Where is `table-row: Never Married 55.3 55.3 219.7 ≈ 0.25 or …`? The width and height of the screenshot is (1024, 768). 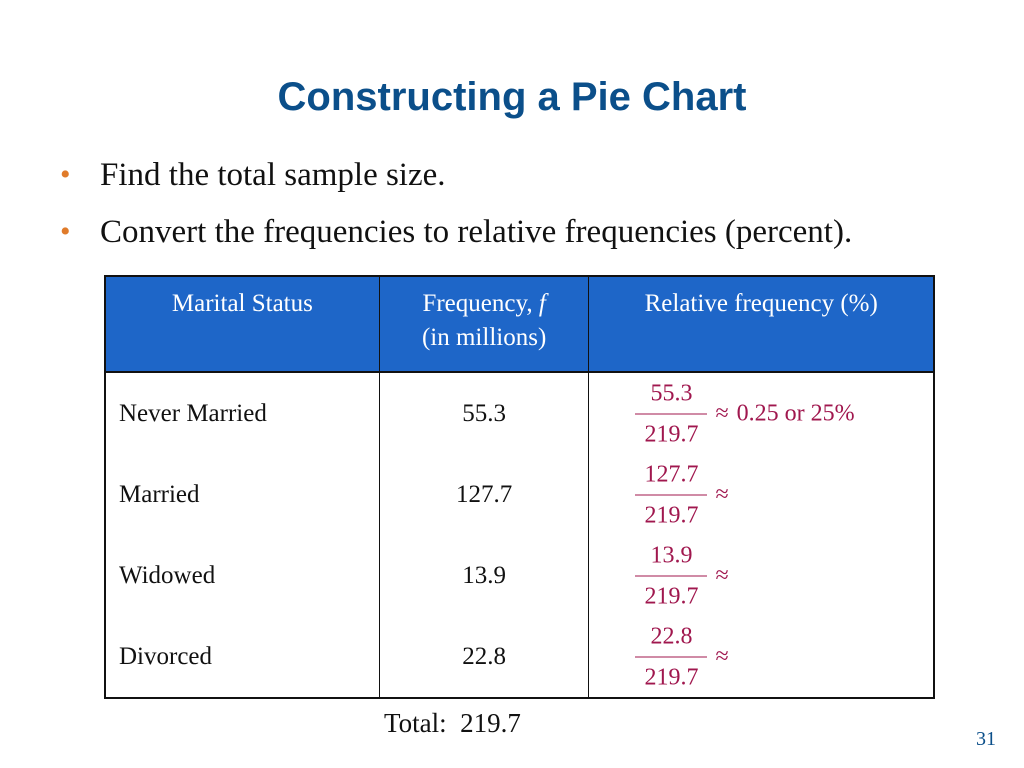
table-row: Never Married 55.3 55.3 219.7 ≈ 0.25 or … is located at coordinates (519, 413).